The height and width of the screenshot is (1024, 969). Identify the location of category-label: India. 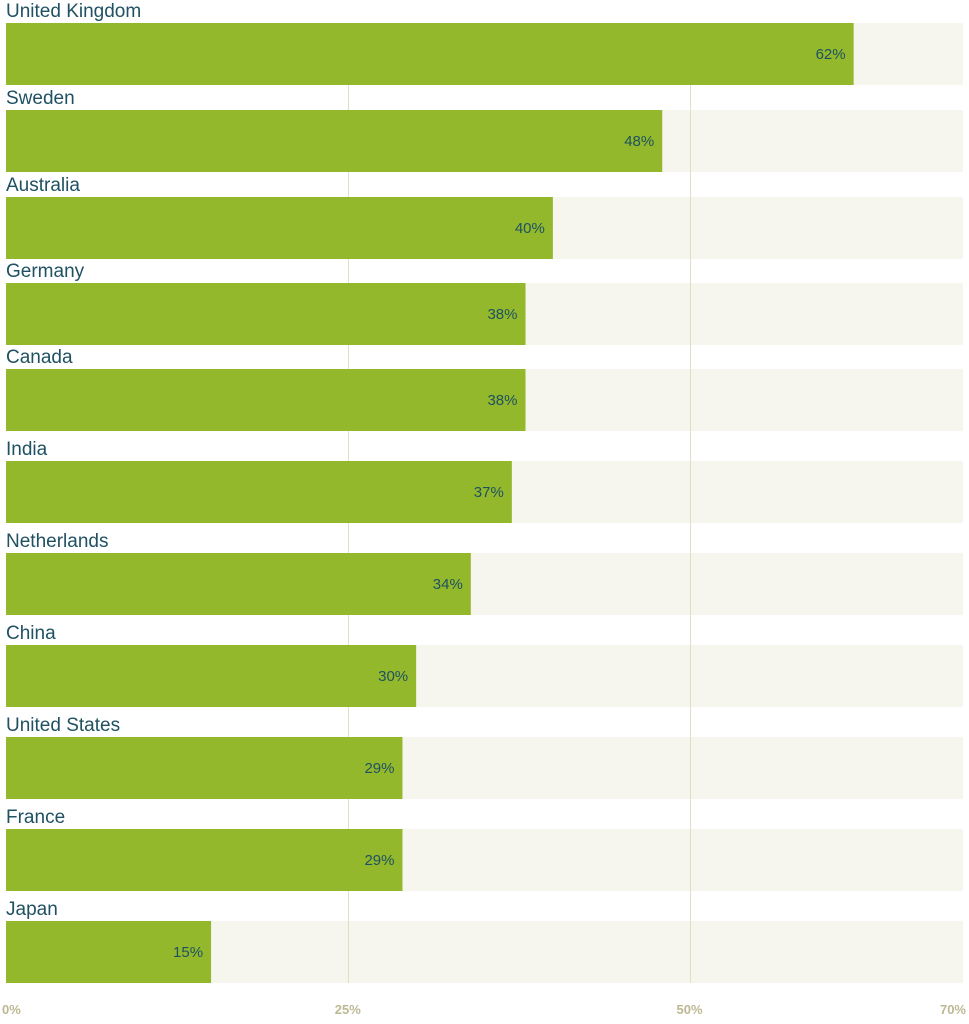
(27, 449).